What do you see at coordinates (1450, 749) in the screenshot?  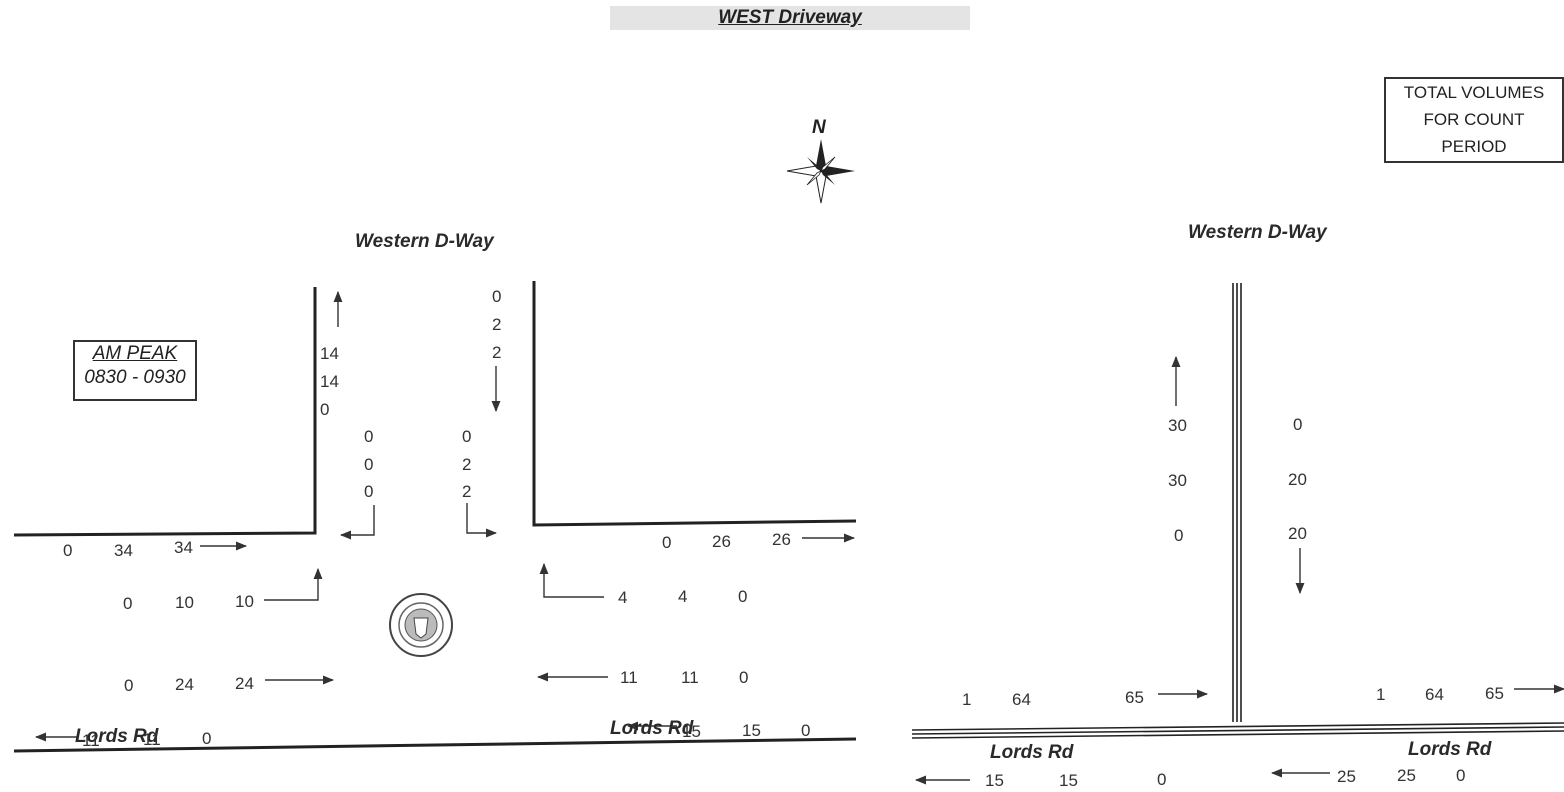 I see `road-label-south-right-right: Lords Rd` at bounding box center [1450, 749].